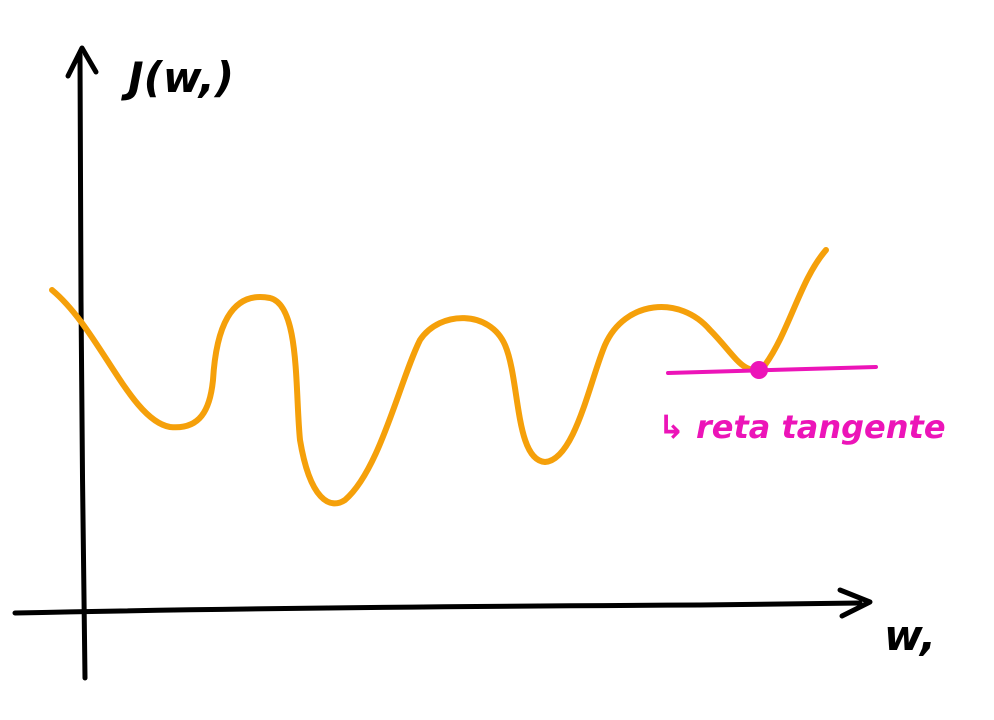 Image resolution: width=994 pixels, height=720 pixels. I want to click on x-axis-label: w,, so click(910, 635).